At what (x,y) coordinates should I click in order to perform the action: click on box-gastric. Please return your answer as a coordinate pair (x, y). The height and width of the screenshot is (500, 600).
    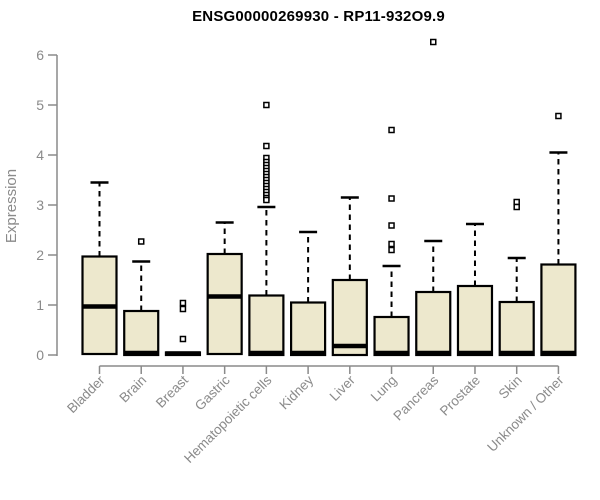
    Looking at the image, I should click on (224, 304).